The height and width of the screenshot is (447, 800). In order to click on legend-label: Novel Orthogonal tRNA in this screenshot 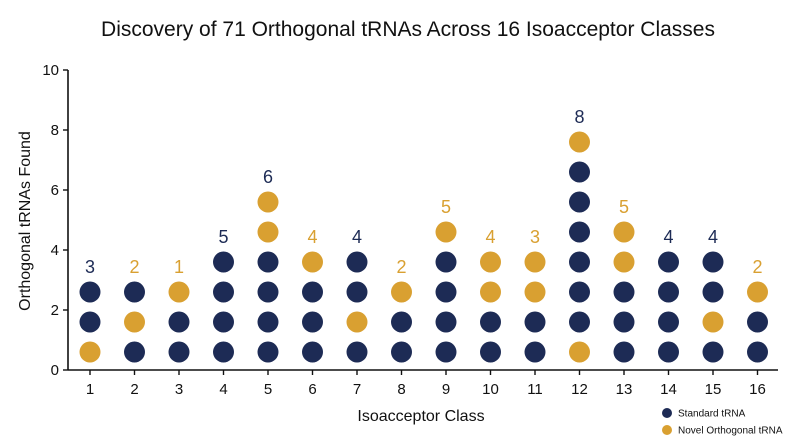, I will do `click(730, 431)`.